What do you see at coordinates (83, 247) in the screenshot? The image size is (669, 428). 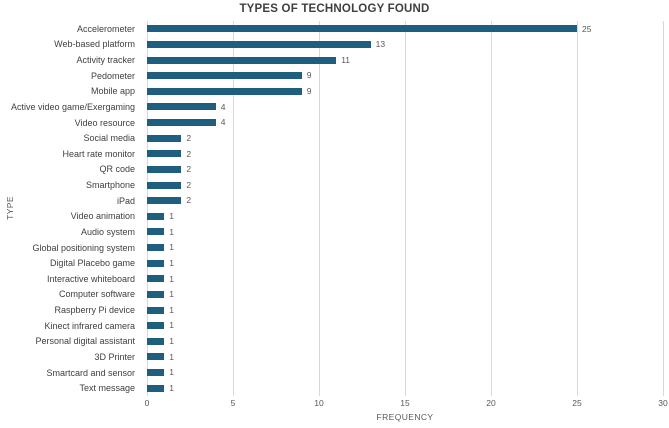 I see `category-label: Global positioning system` at bounding box center [83, 247].